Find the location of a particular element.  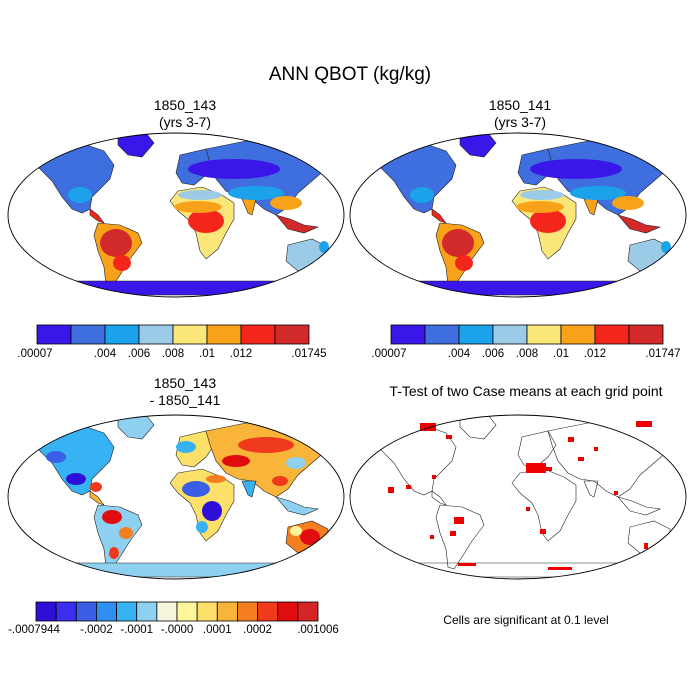

colorbar-tick-label: -.0001 is located at coordinates (136, 630).